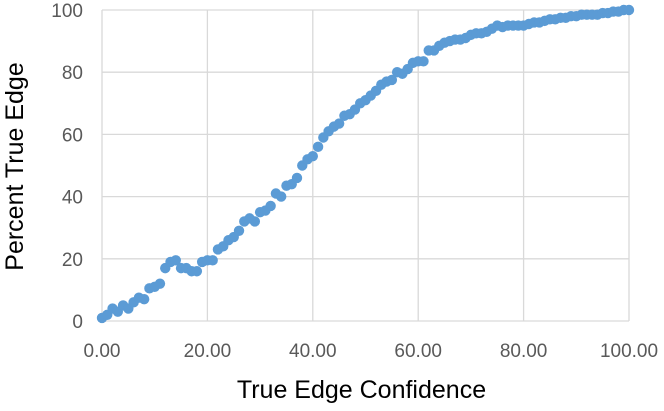 The width and height of the screenshot is (664, 411). Describe the element at coordinates (208, 351) in the screenshot. I see `x-tick-label: 20.00` at that location.